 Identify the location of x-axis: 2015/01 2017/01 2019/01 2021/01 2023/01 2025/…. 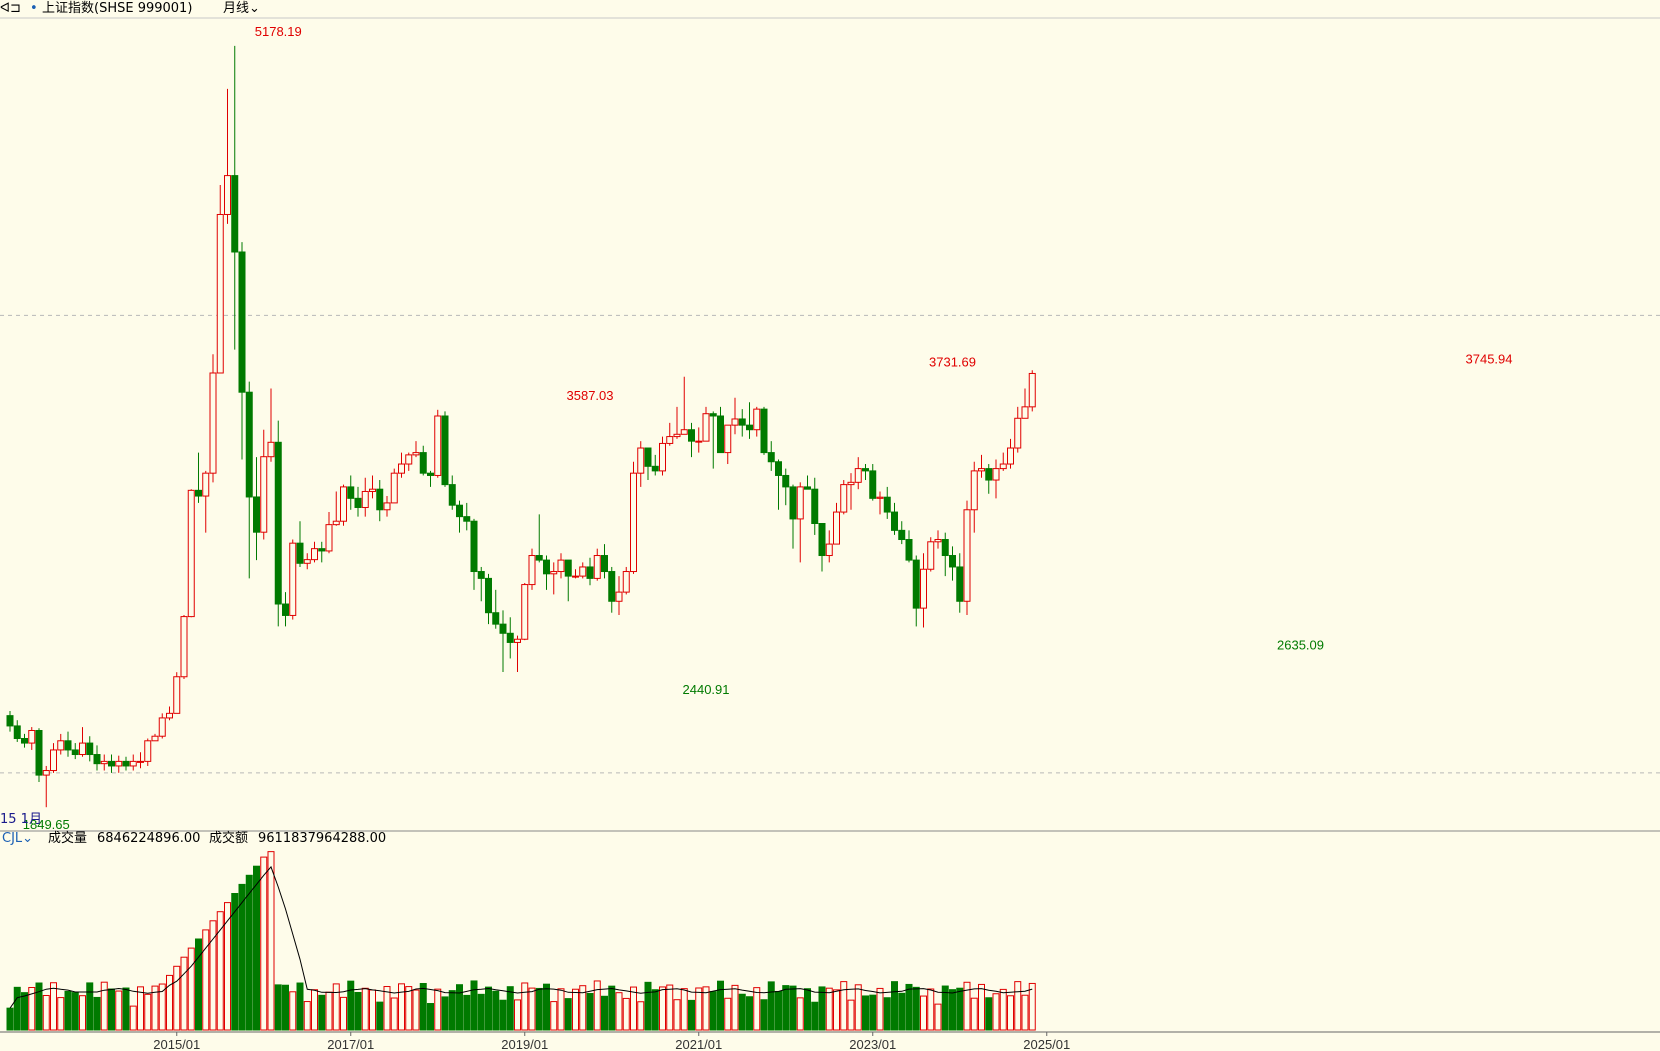
(611, 1041).